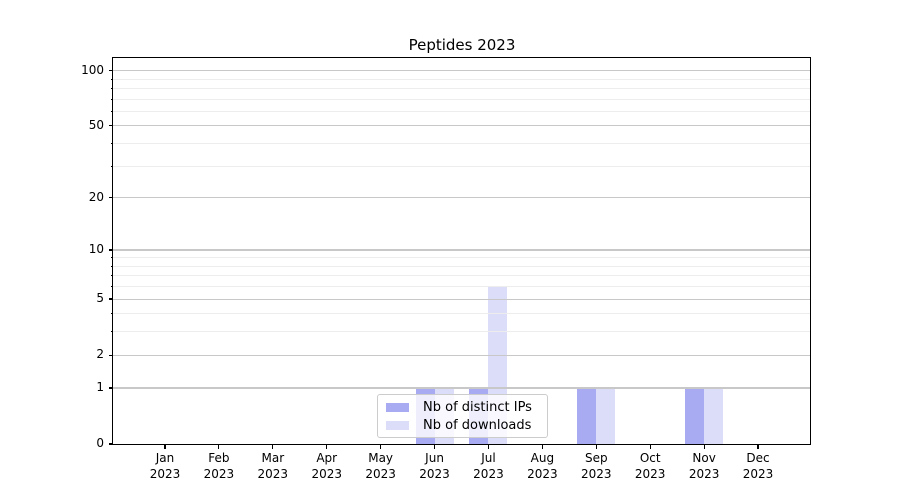 This screenshot has width=900, height=500. I want to click on legend-item-distinct-ips: Nb of distinct IPs, so click(462, 407).